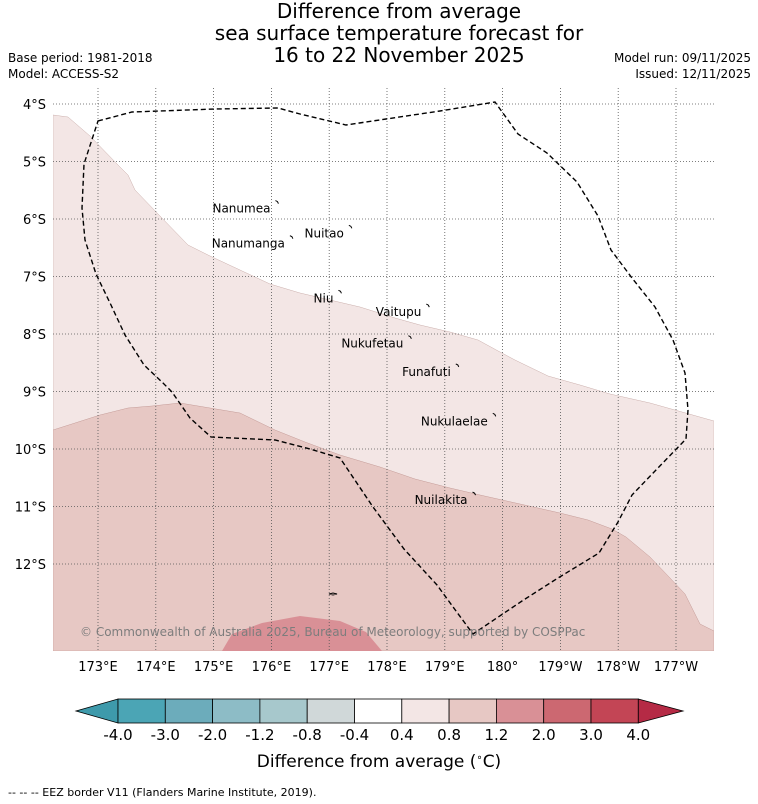 The width and height of the screenshot is (758, 804). I want to click on island-label: Nuilakita, so click(441, 500).